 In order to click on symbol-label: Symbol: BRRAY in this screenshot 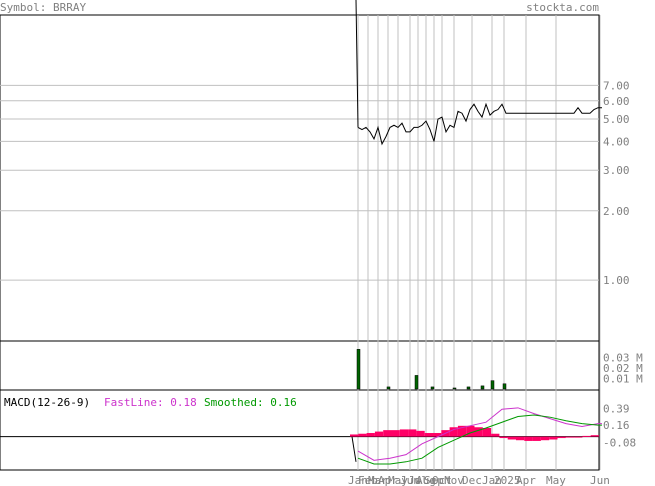, I will do `click(43, 7)`.